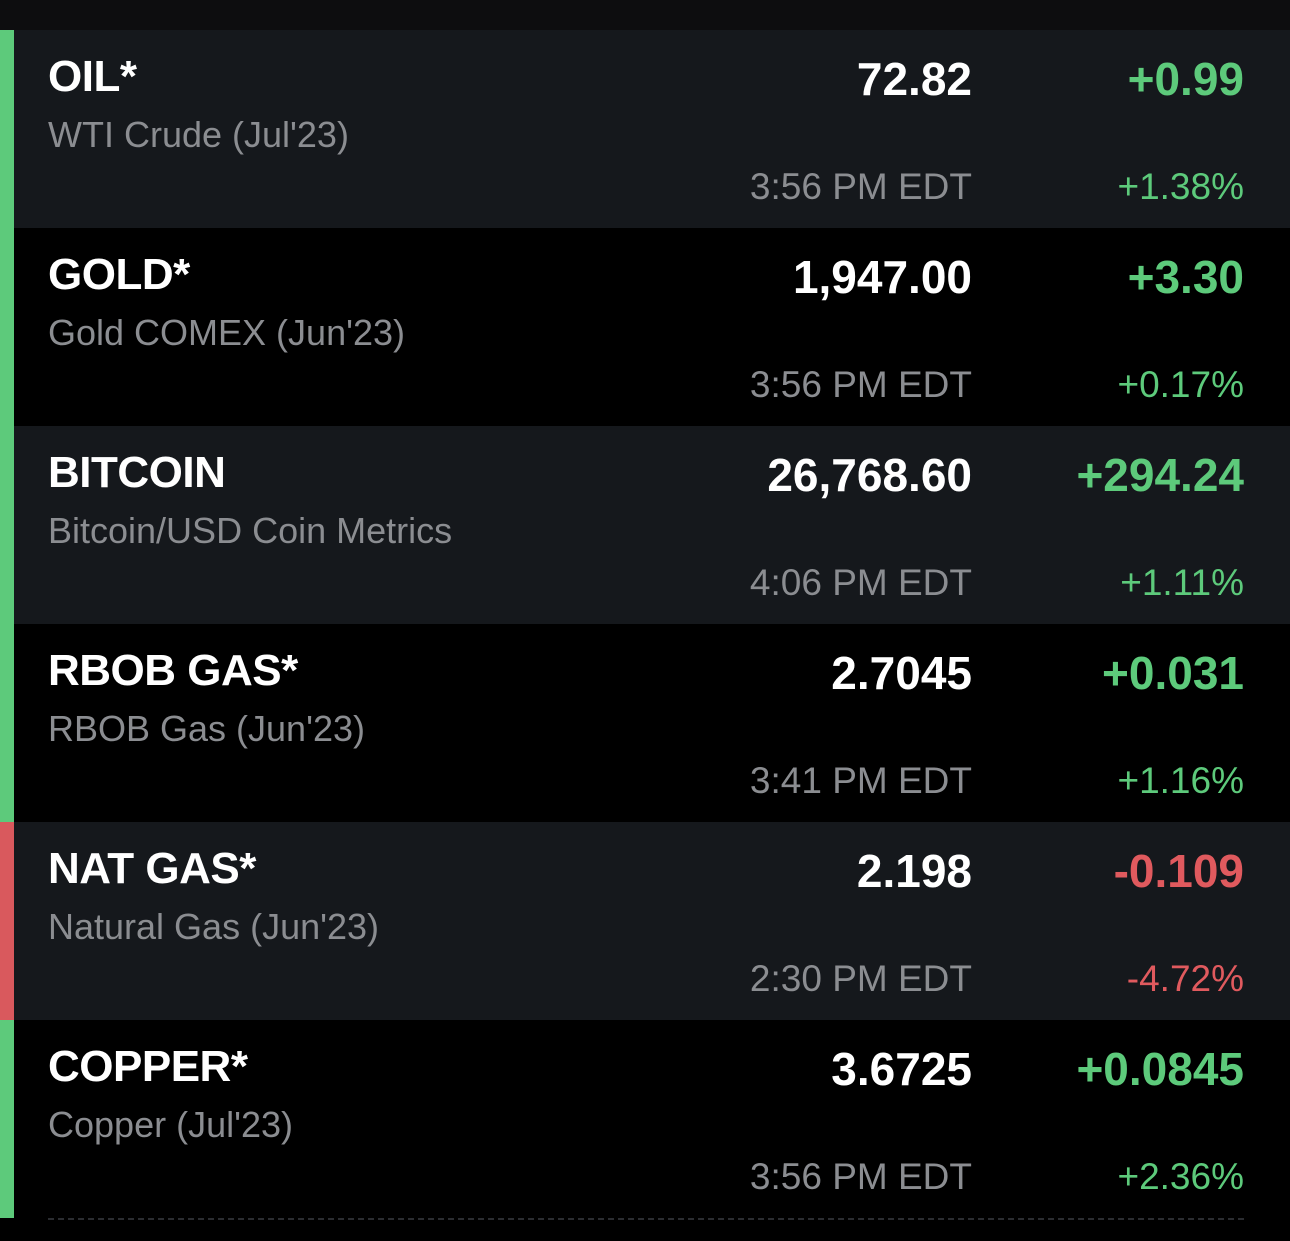 Image resolution: width=1290 pixels, height=1241 pixels. I want to click on quote-percent-change: +0.17%, so click(1180, 384).